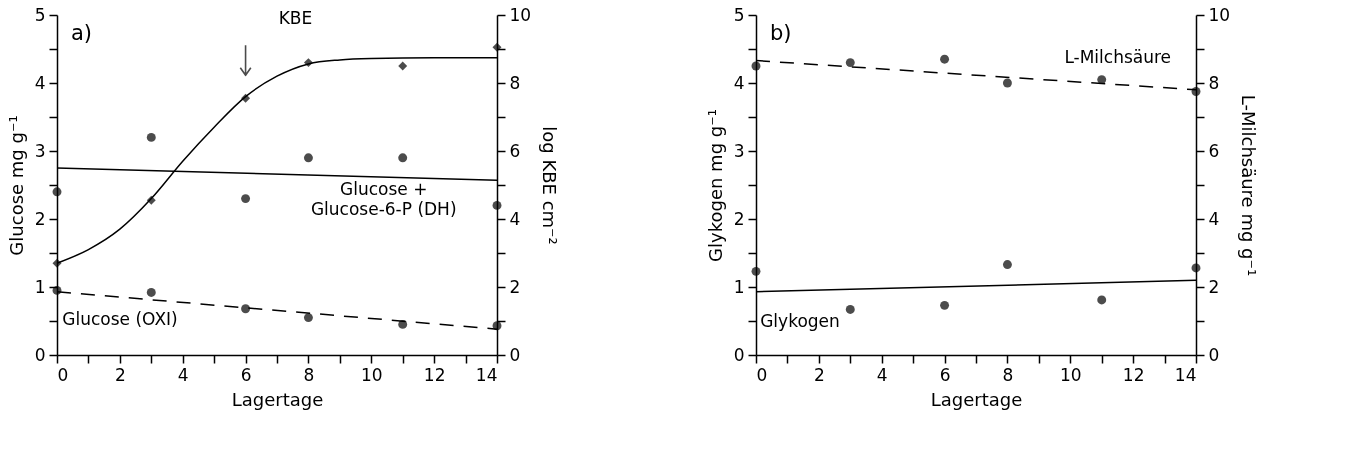  I want to click on series-label: Glucose (OXI), so click(120, 319).